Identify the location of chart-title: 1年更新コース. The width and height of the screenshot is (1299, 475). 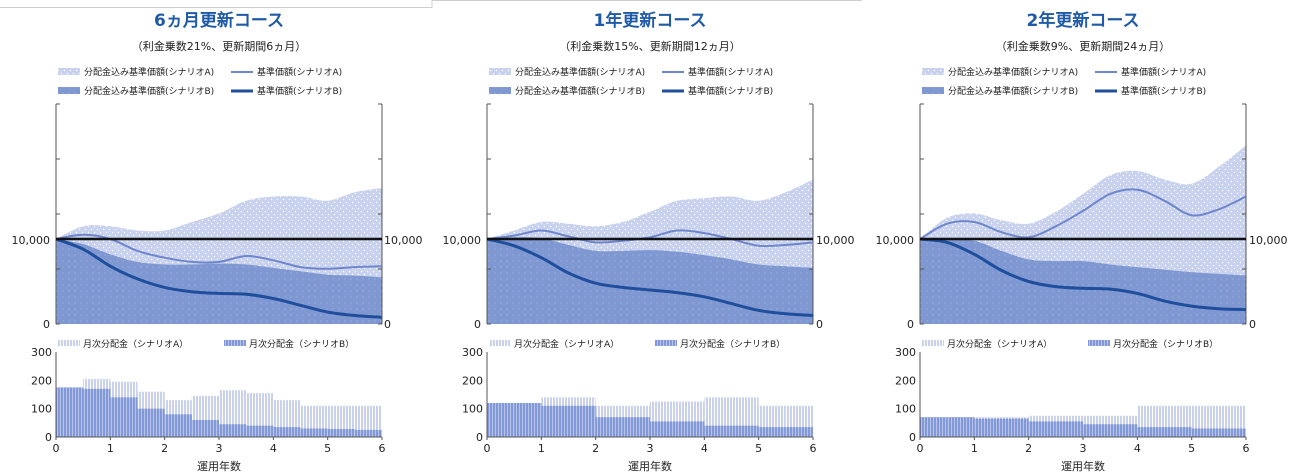
(650, 20).